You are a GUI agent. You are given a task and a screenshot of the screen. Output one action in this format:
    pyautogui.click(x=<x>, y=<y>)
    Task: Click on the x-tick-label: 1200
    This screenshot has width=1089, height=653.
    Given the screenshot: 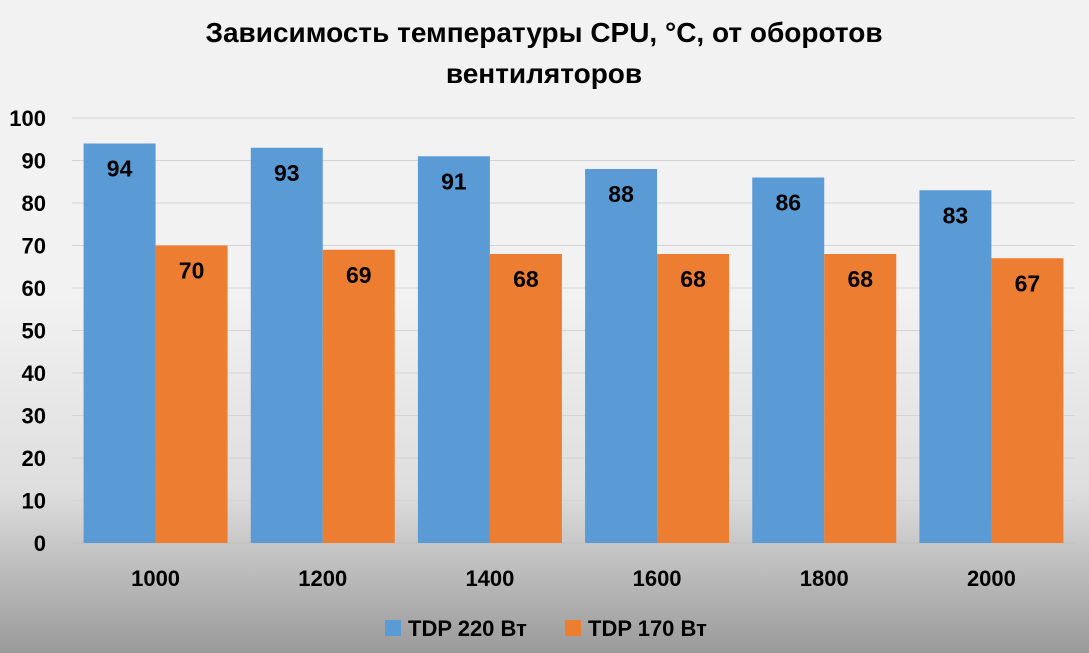 What is the action you would take?
    pyautogui.click(x=322, y=578)
    